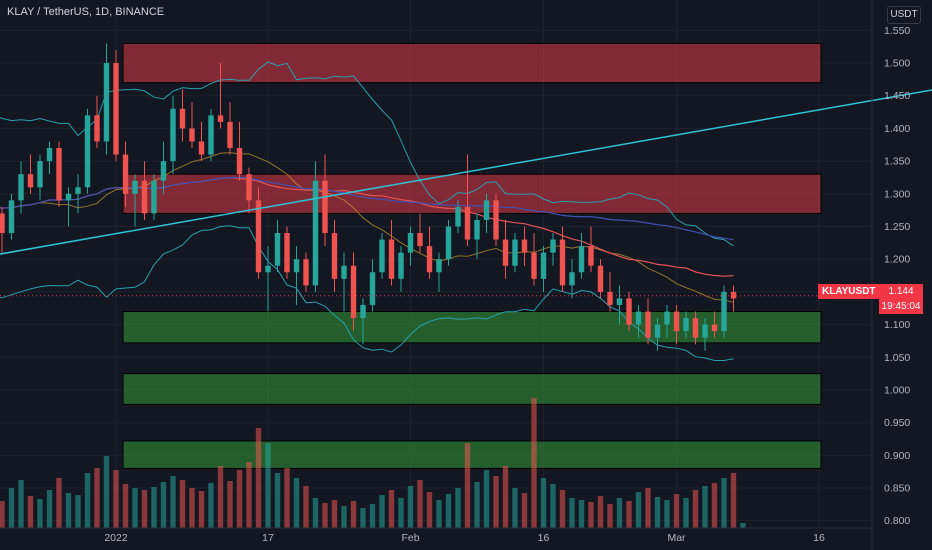  I want to click on y-tick-label: 0.950, so click(897, 423).